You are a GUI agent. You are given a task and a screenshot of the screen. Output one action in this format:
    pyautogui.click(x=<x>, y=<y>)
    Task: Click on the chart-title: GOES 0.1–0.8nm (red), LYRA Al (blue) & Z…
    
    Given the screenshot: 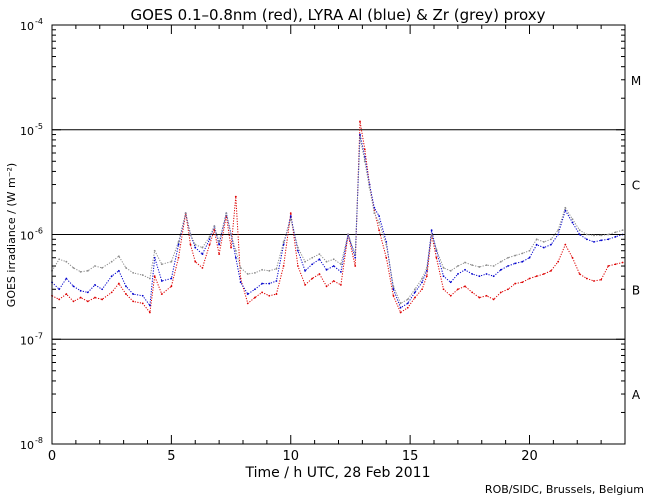 What is the action you would take?
    pyautogui.click(x=337, y=15)
    